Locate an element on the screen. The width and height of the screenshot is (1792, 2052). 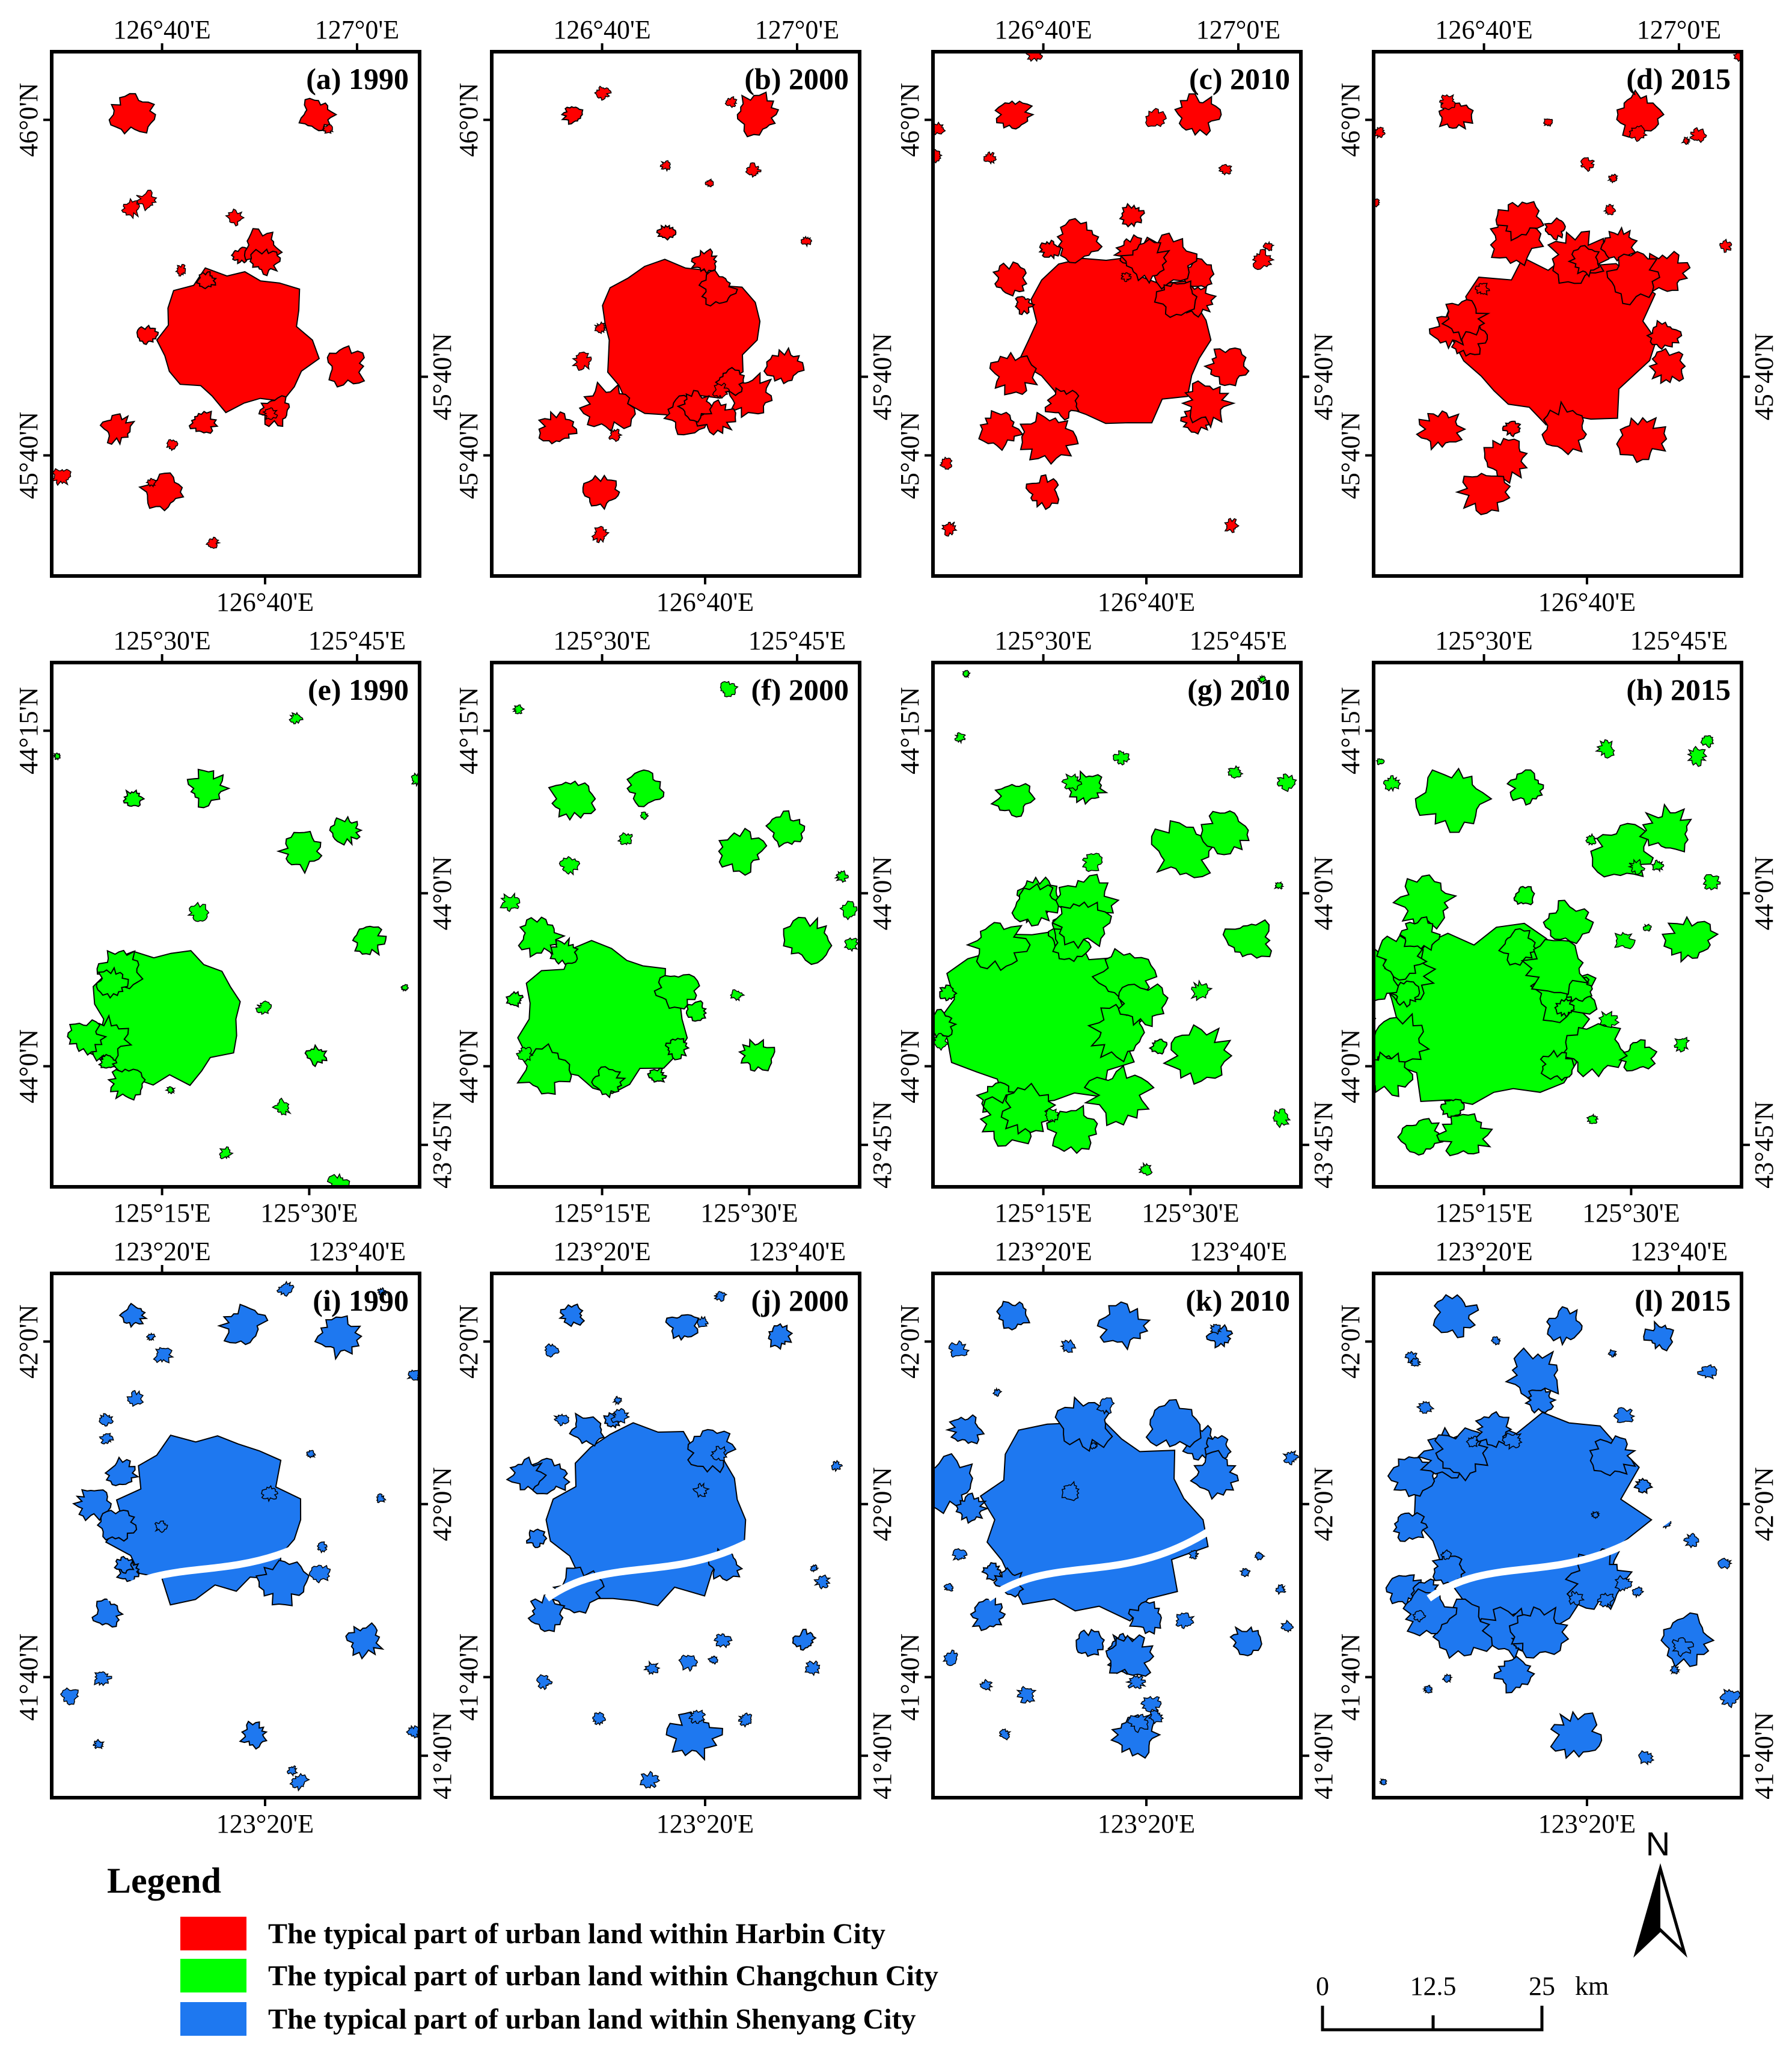
bottom-longitude-label: 126°40'E is located at coordinates (1146, 602).